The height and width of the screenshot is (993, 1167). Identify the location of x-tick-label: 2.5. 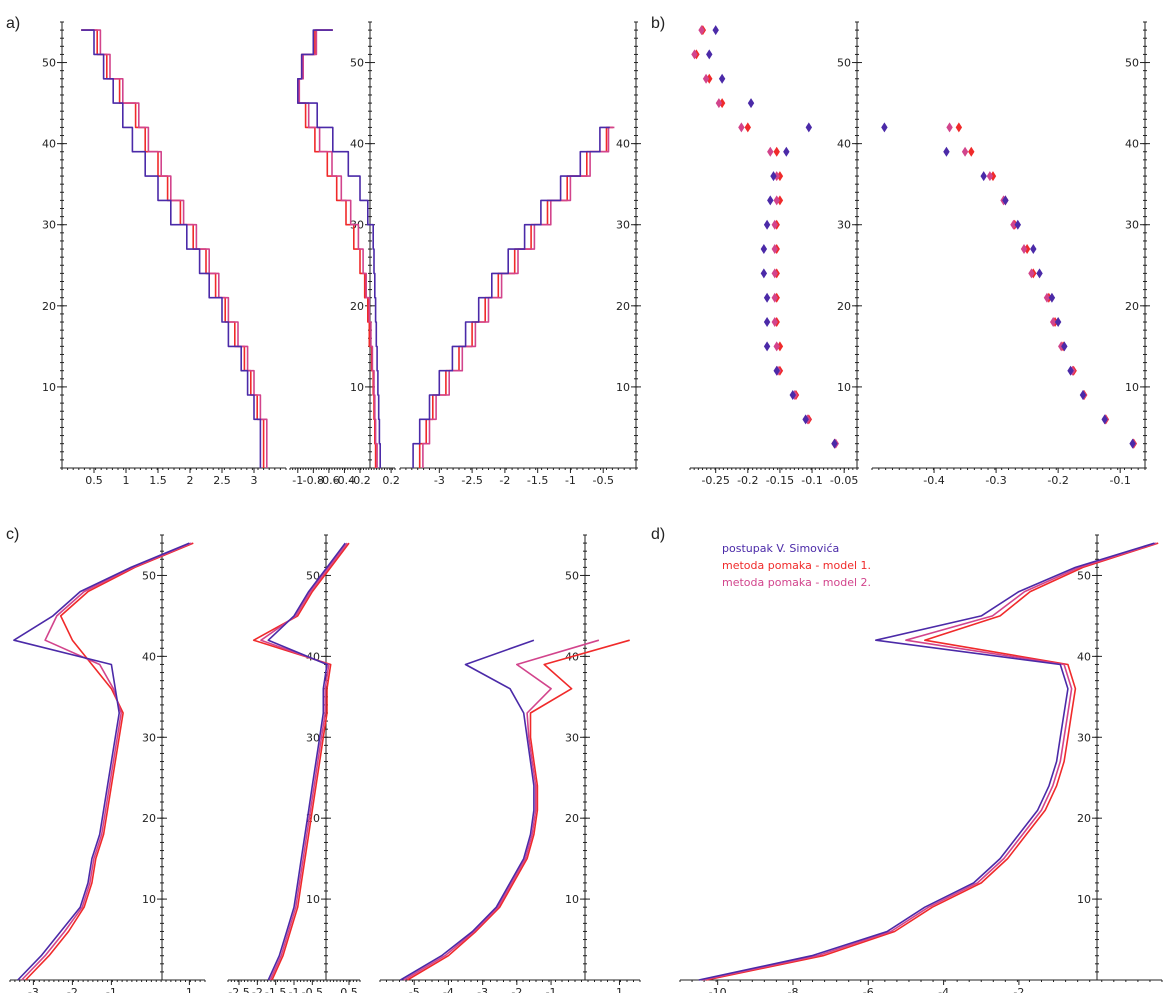
(222, 480).